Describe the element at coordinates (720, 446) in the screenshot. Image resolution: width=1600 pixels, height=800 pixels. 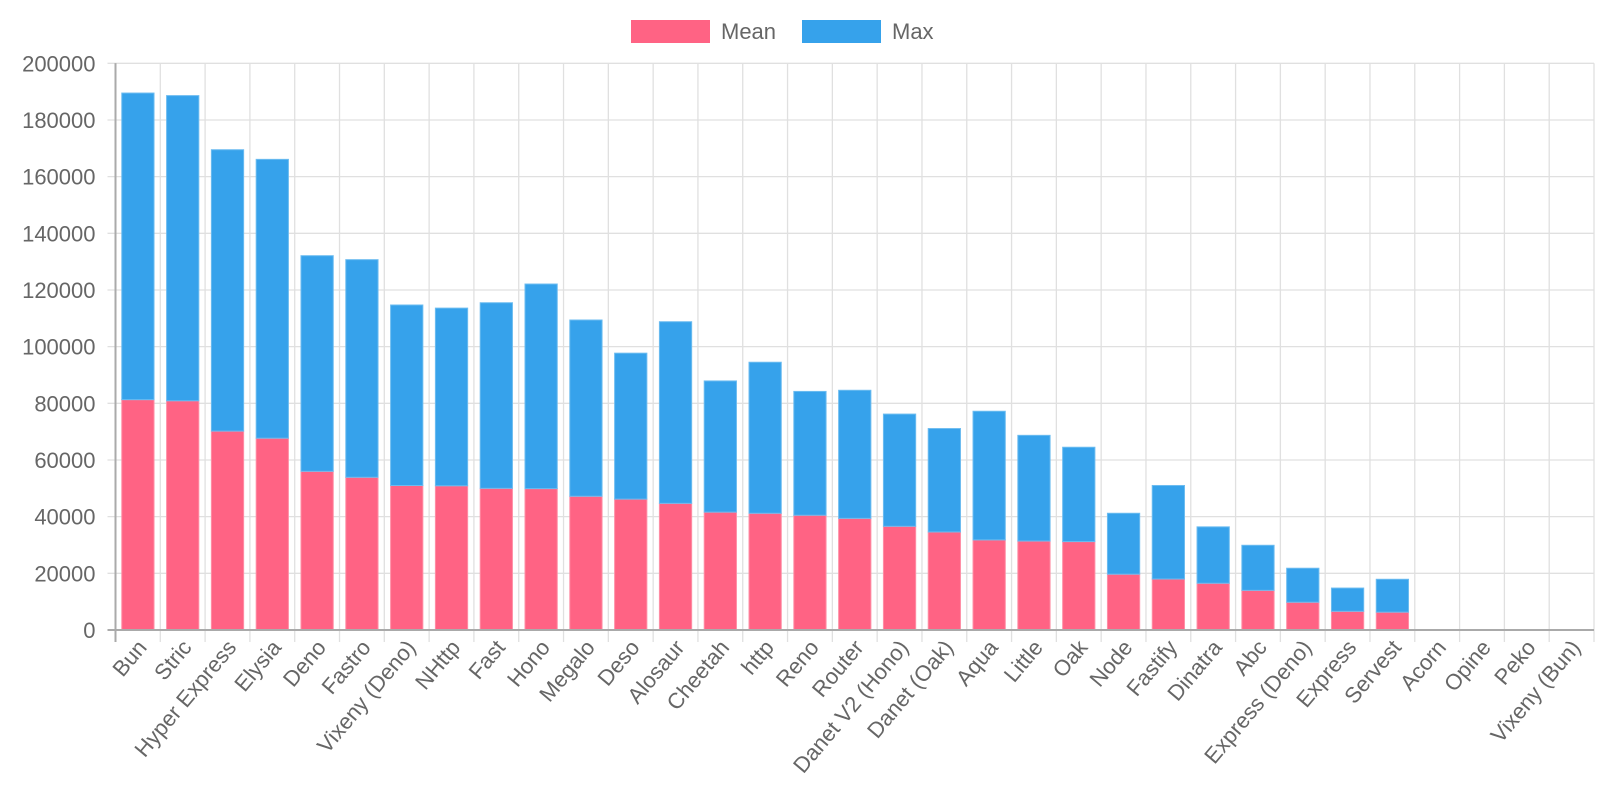
I see `bar-max-cheetah` at that location.